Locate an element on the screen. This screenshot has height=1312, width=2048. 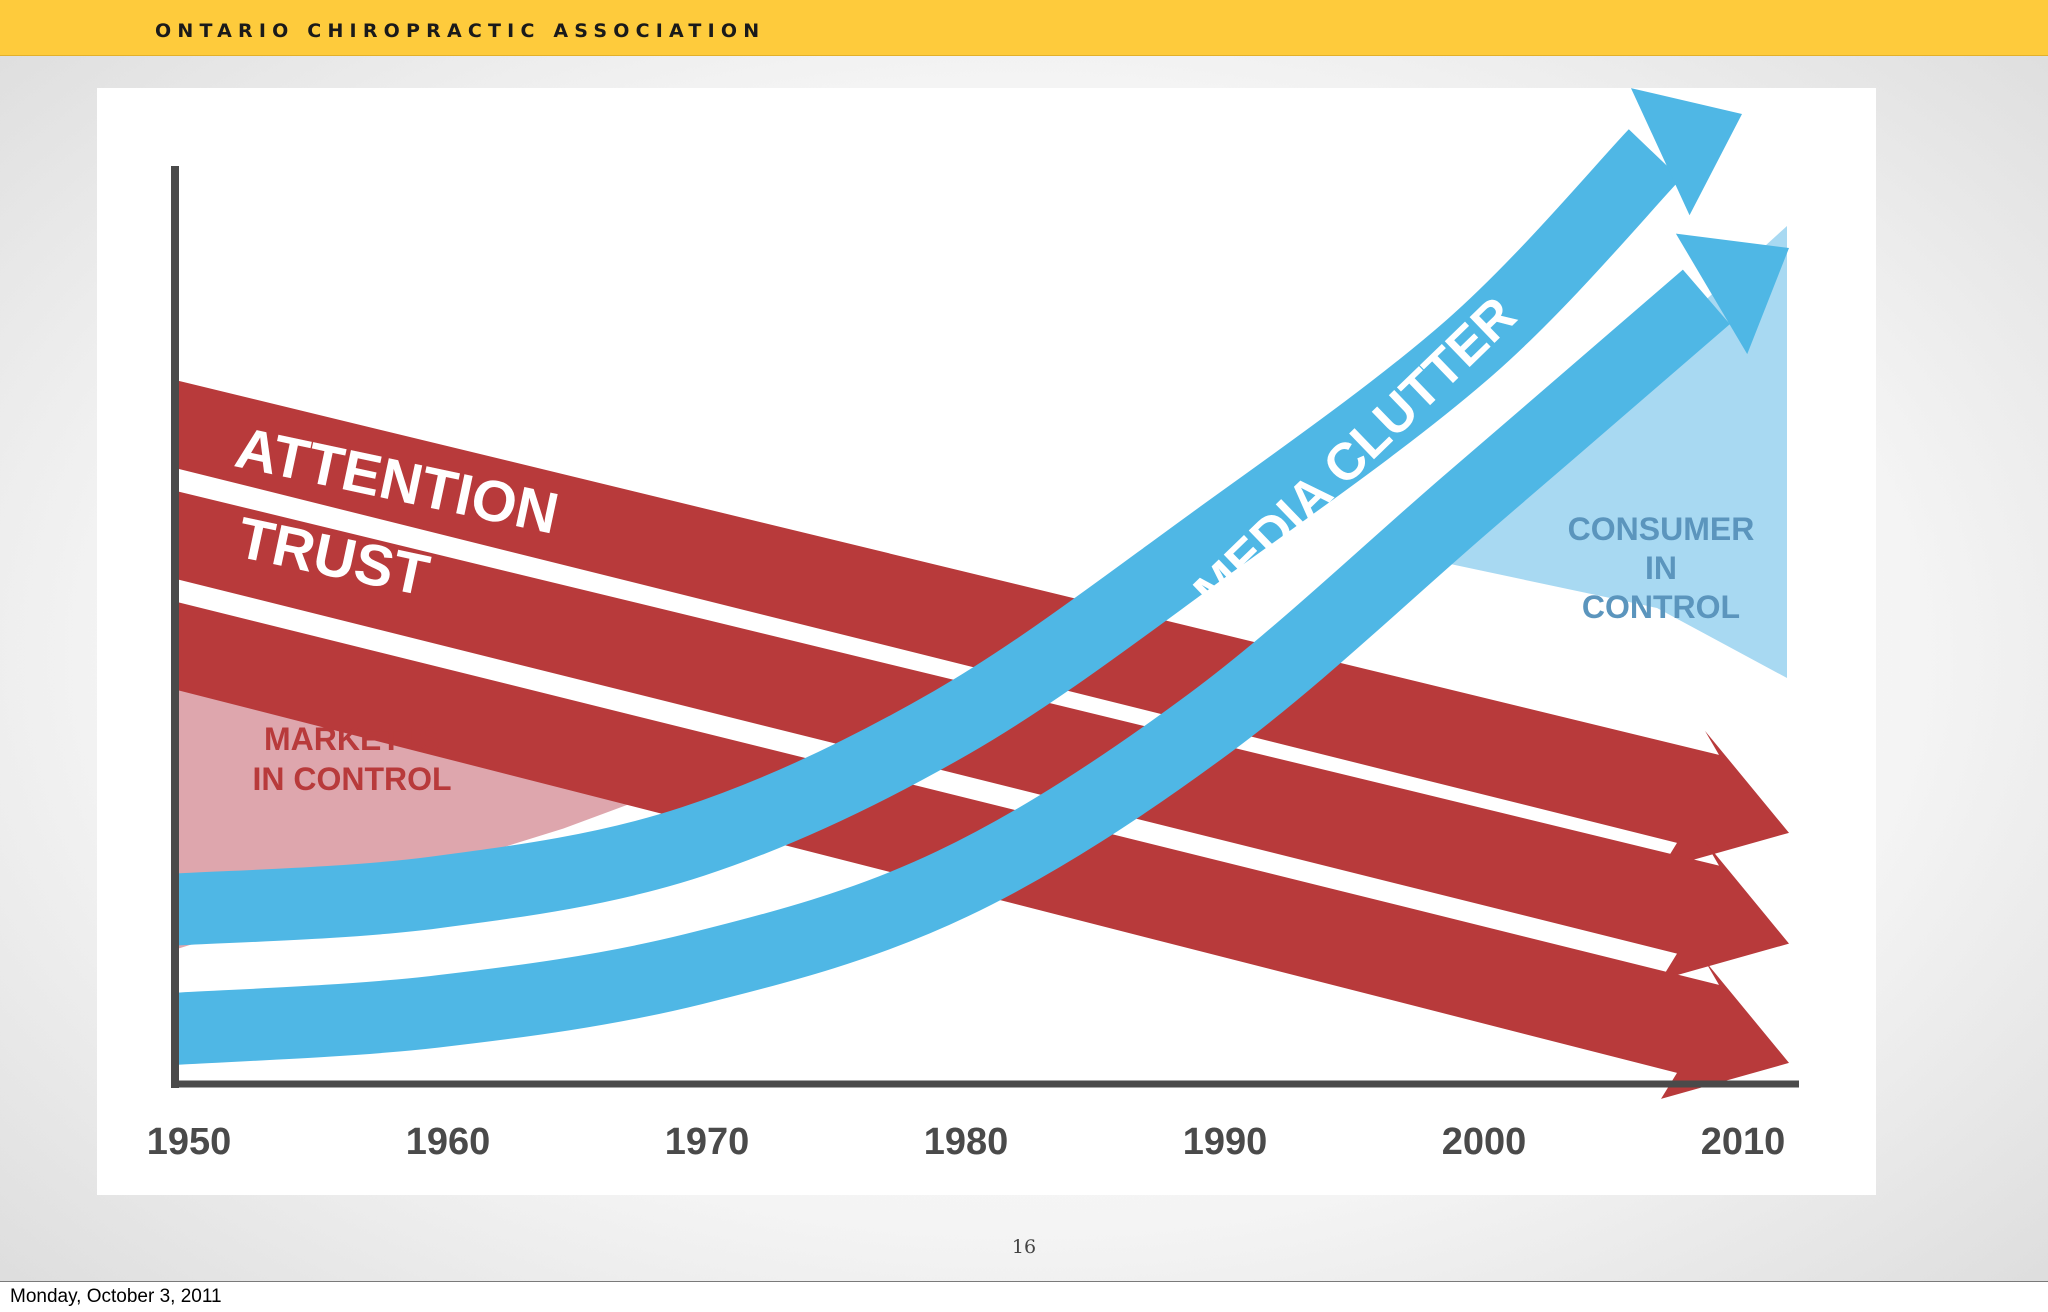
footer-date: Monday, October 3, 2011 is located at coordinates (116, 1296).